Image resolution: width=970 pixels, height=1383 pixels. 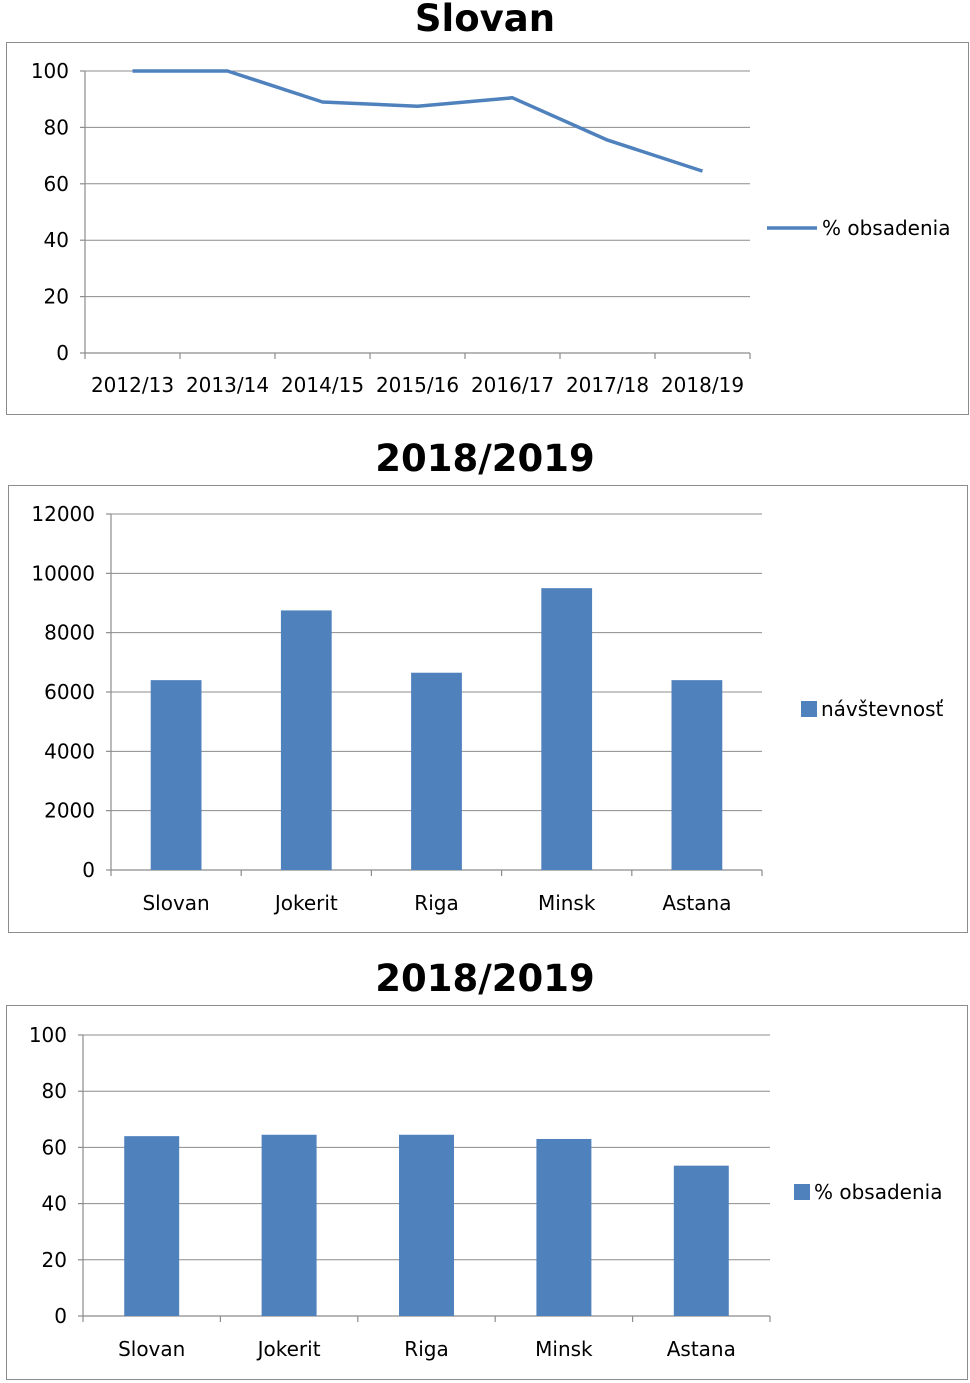 I want to click on y-tick-label: 4000, so click(x=69, y=751).